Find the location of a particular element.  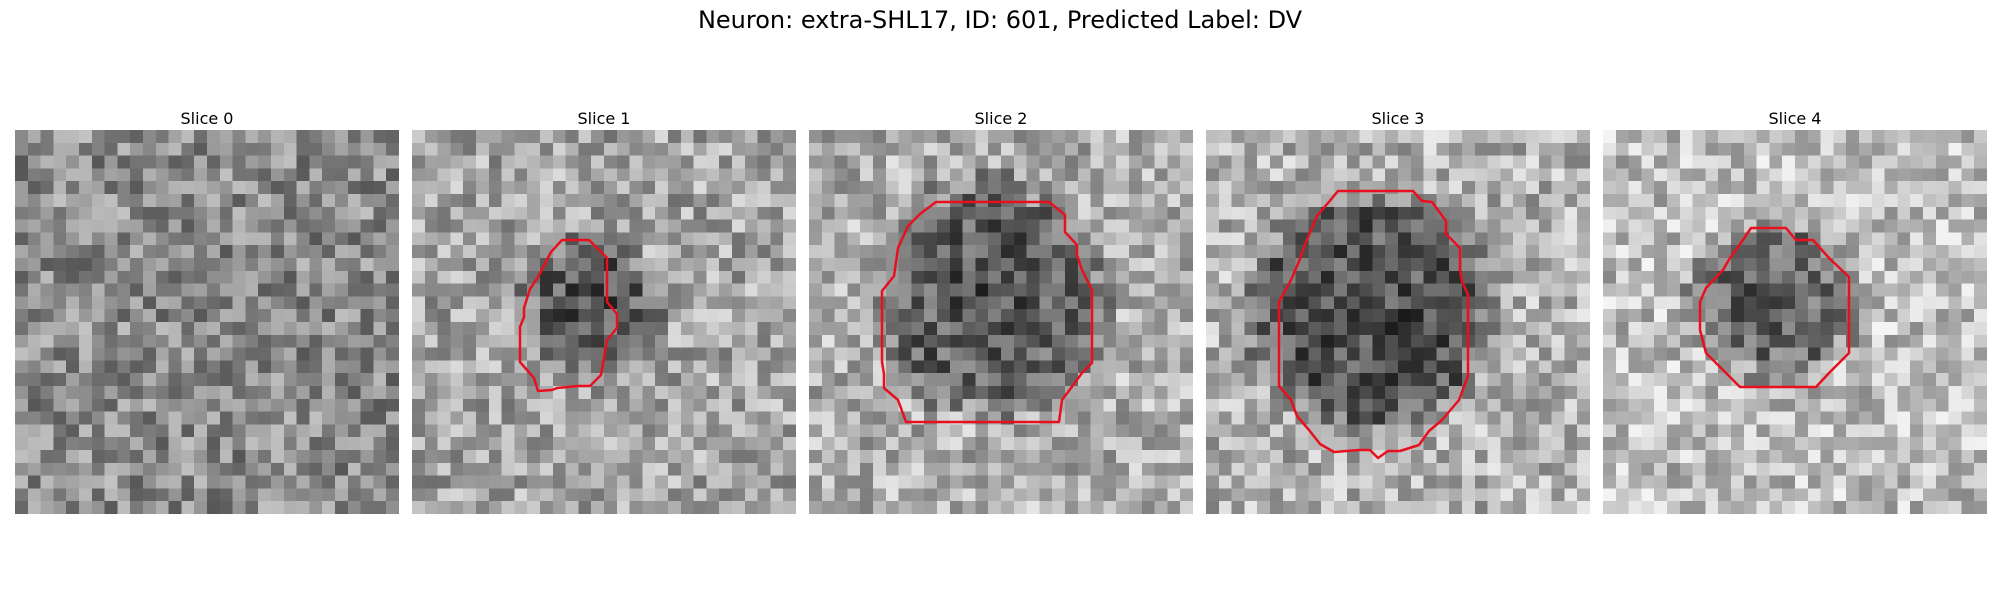

slice-panel-3: Slice 3 is located at coordinates (1398, 311).